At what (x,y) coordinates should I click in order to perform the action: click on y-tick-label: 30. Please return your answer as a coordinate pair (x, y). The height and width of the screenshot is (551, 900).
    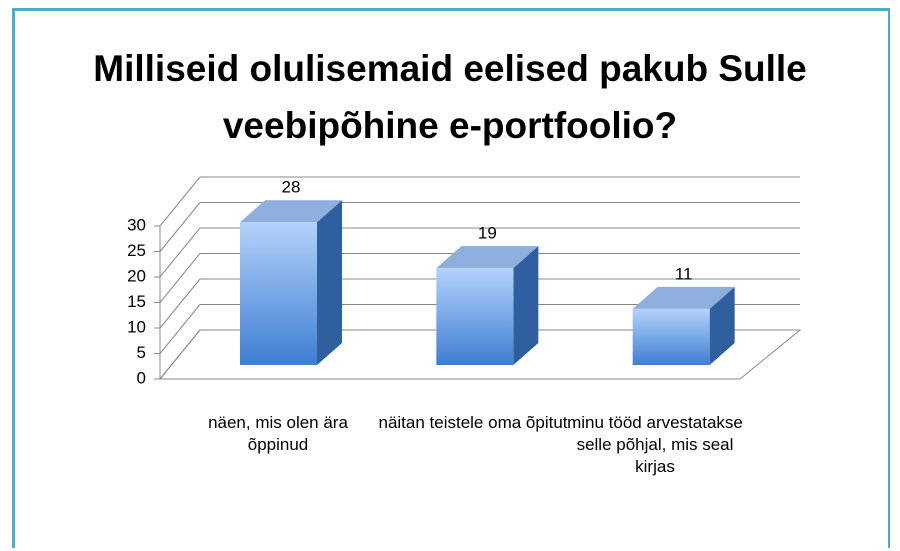
    Looking at the image, I should click on (136, 224).